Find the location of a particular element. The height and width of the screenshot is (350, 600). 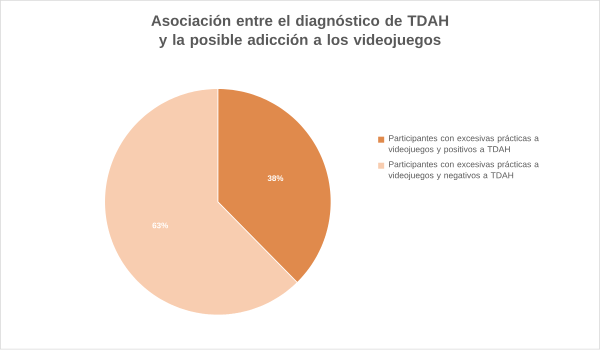

legend-label: Participantes con excesivas prácticas a videojuegos y positivos a TDAH is located at coordinates (463, 144).